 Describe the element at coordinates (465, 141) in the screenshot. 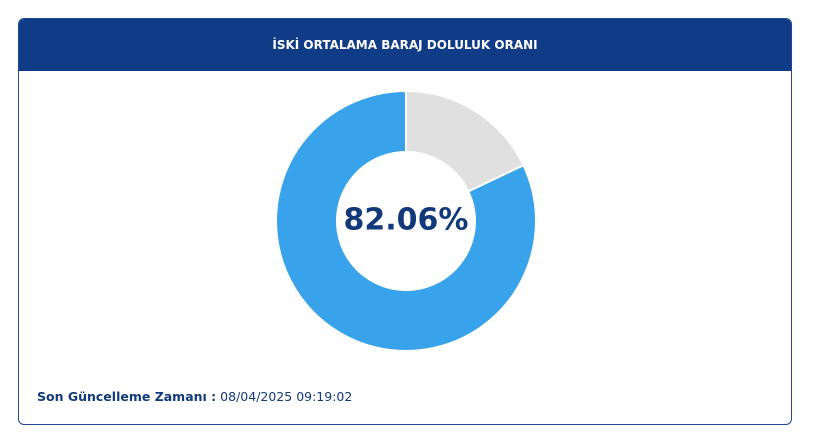

I see `donut-segment` at that location.